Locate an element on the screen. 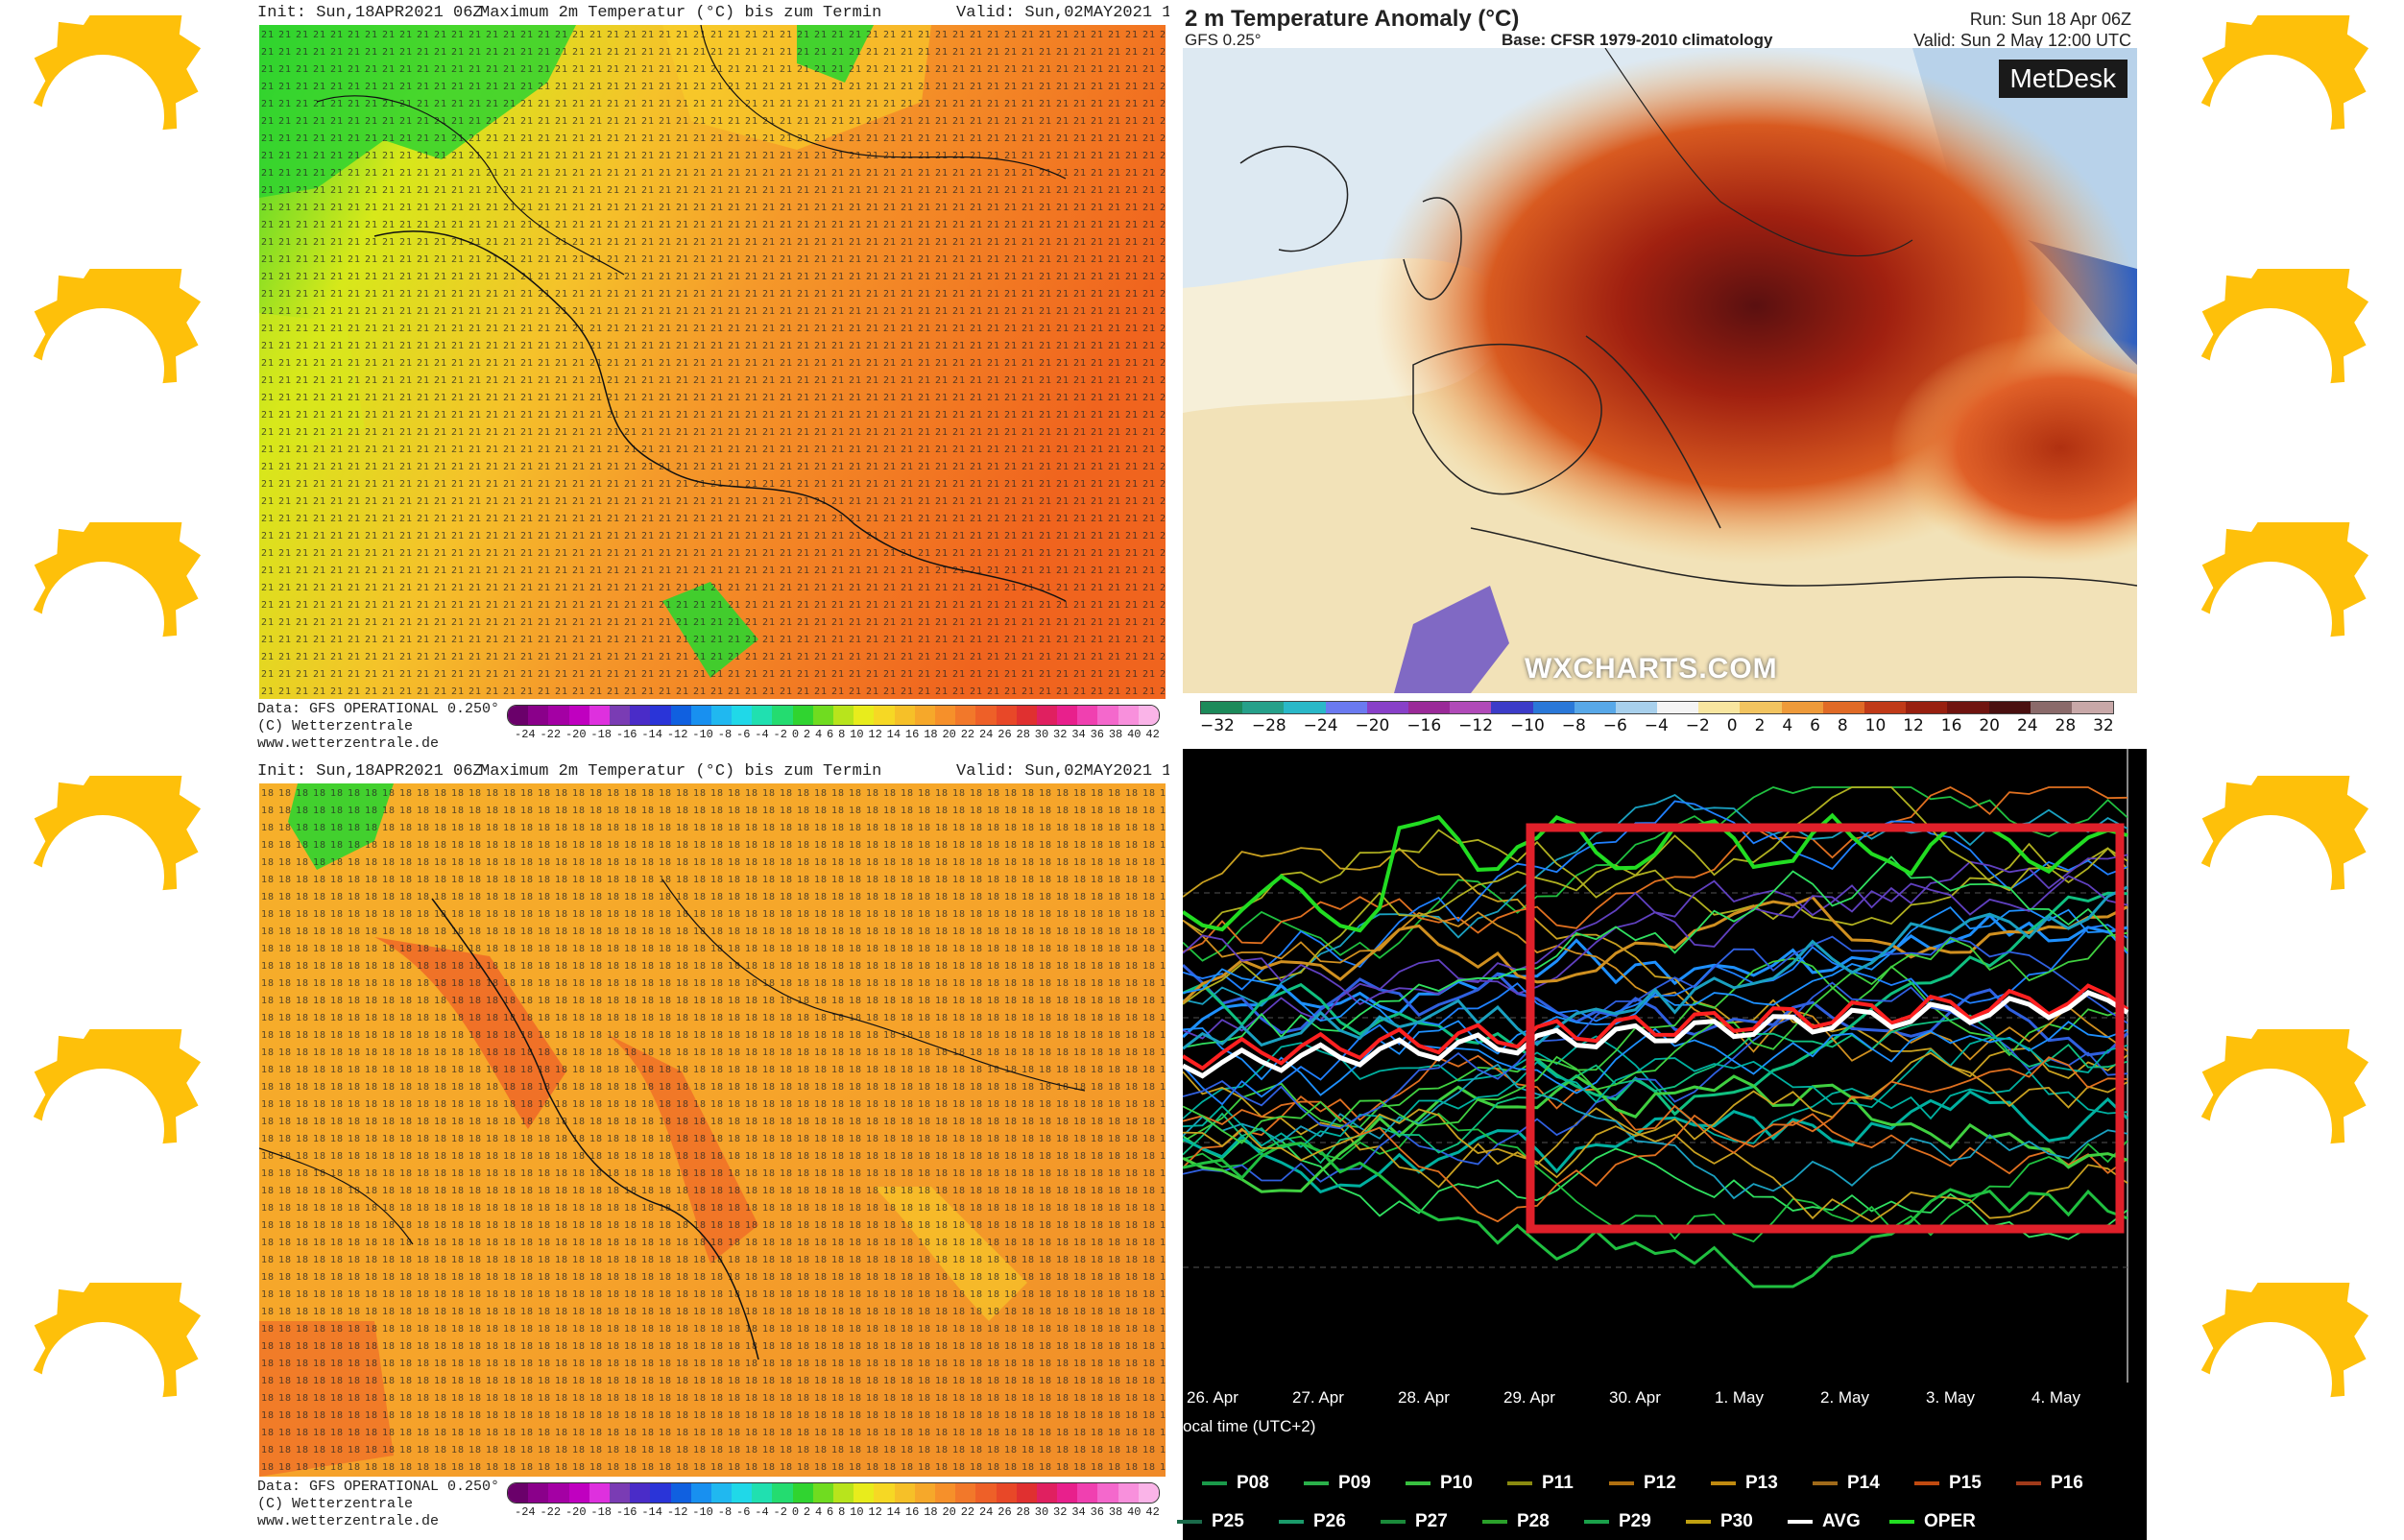  scale-label: 40 is located at coordinates (1134, 734).